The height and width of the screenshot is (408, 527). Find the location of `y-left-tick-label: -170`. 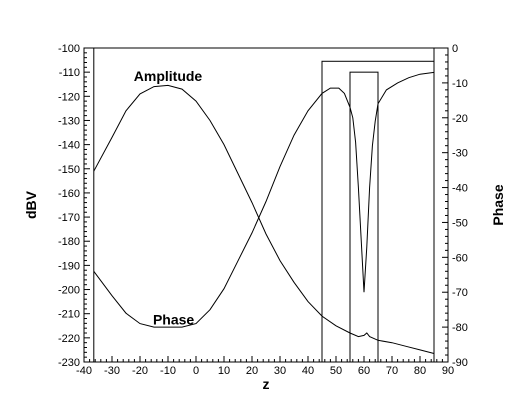

y-left-tick-label: -170 is located at coordinates (69, 218).